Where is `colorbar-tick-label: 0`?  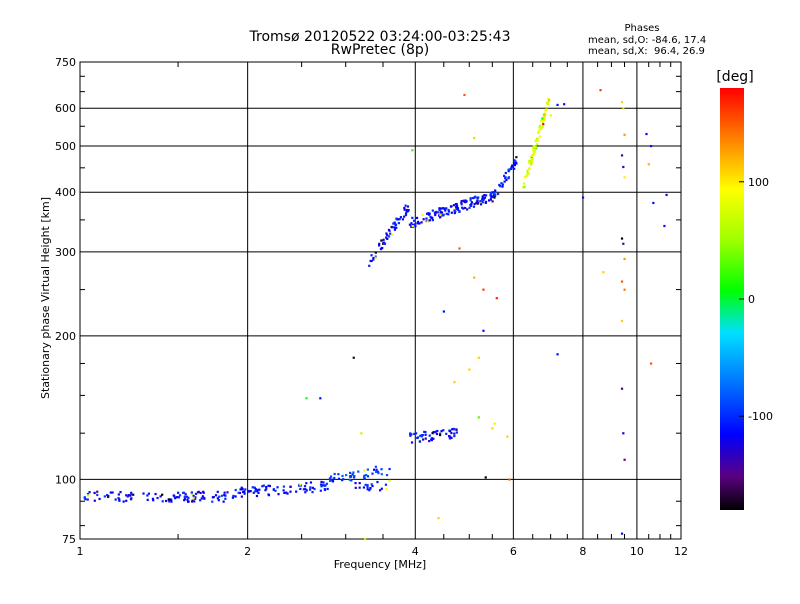
colorbar-tick-label: 0 is located at coordinates (751, 299).